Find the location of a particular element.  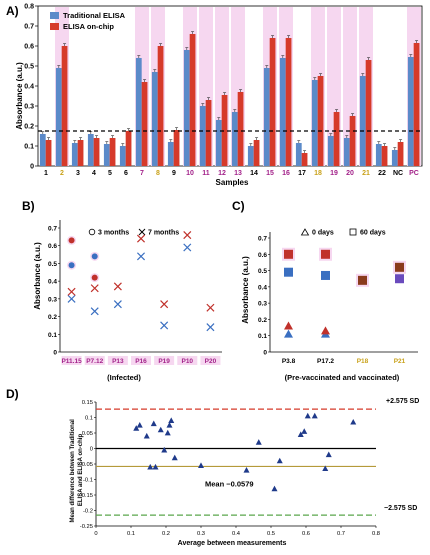

category-label: P21 is located at coordinates (400, 361).